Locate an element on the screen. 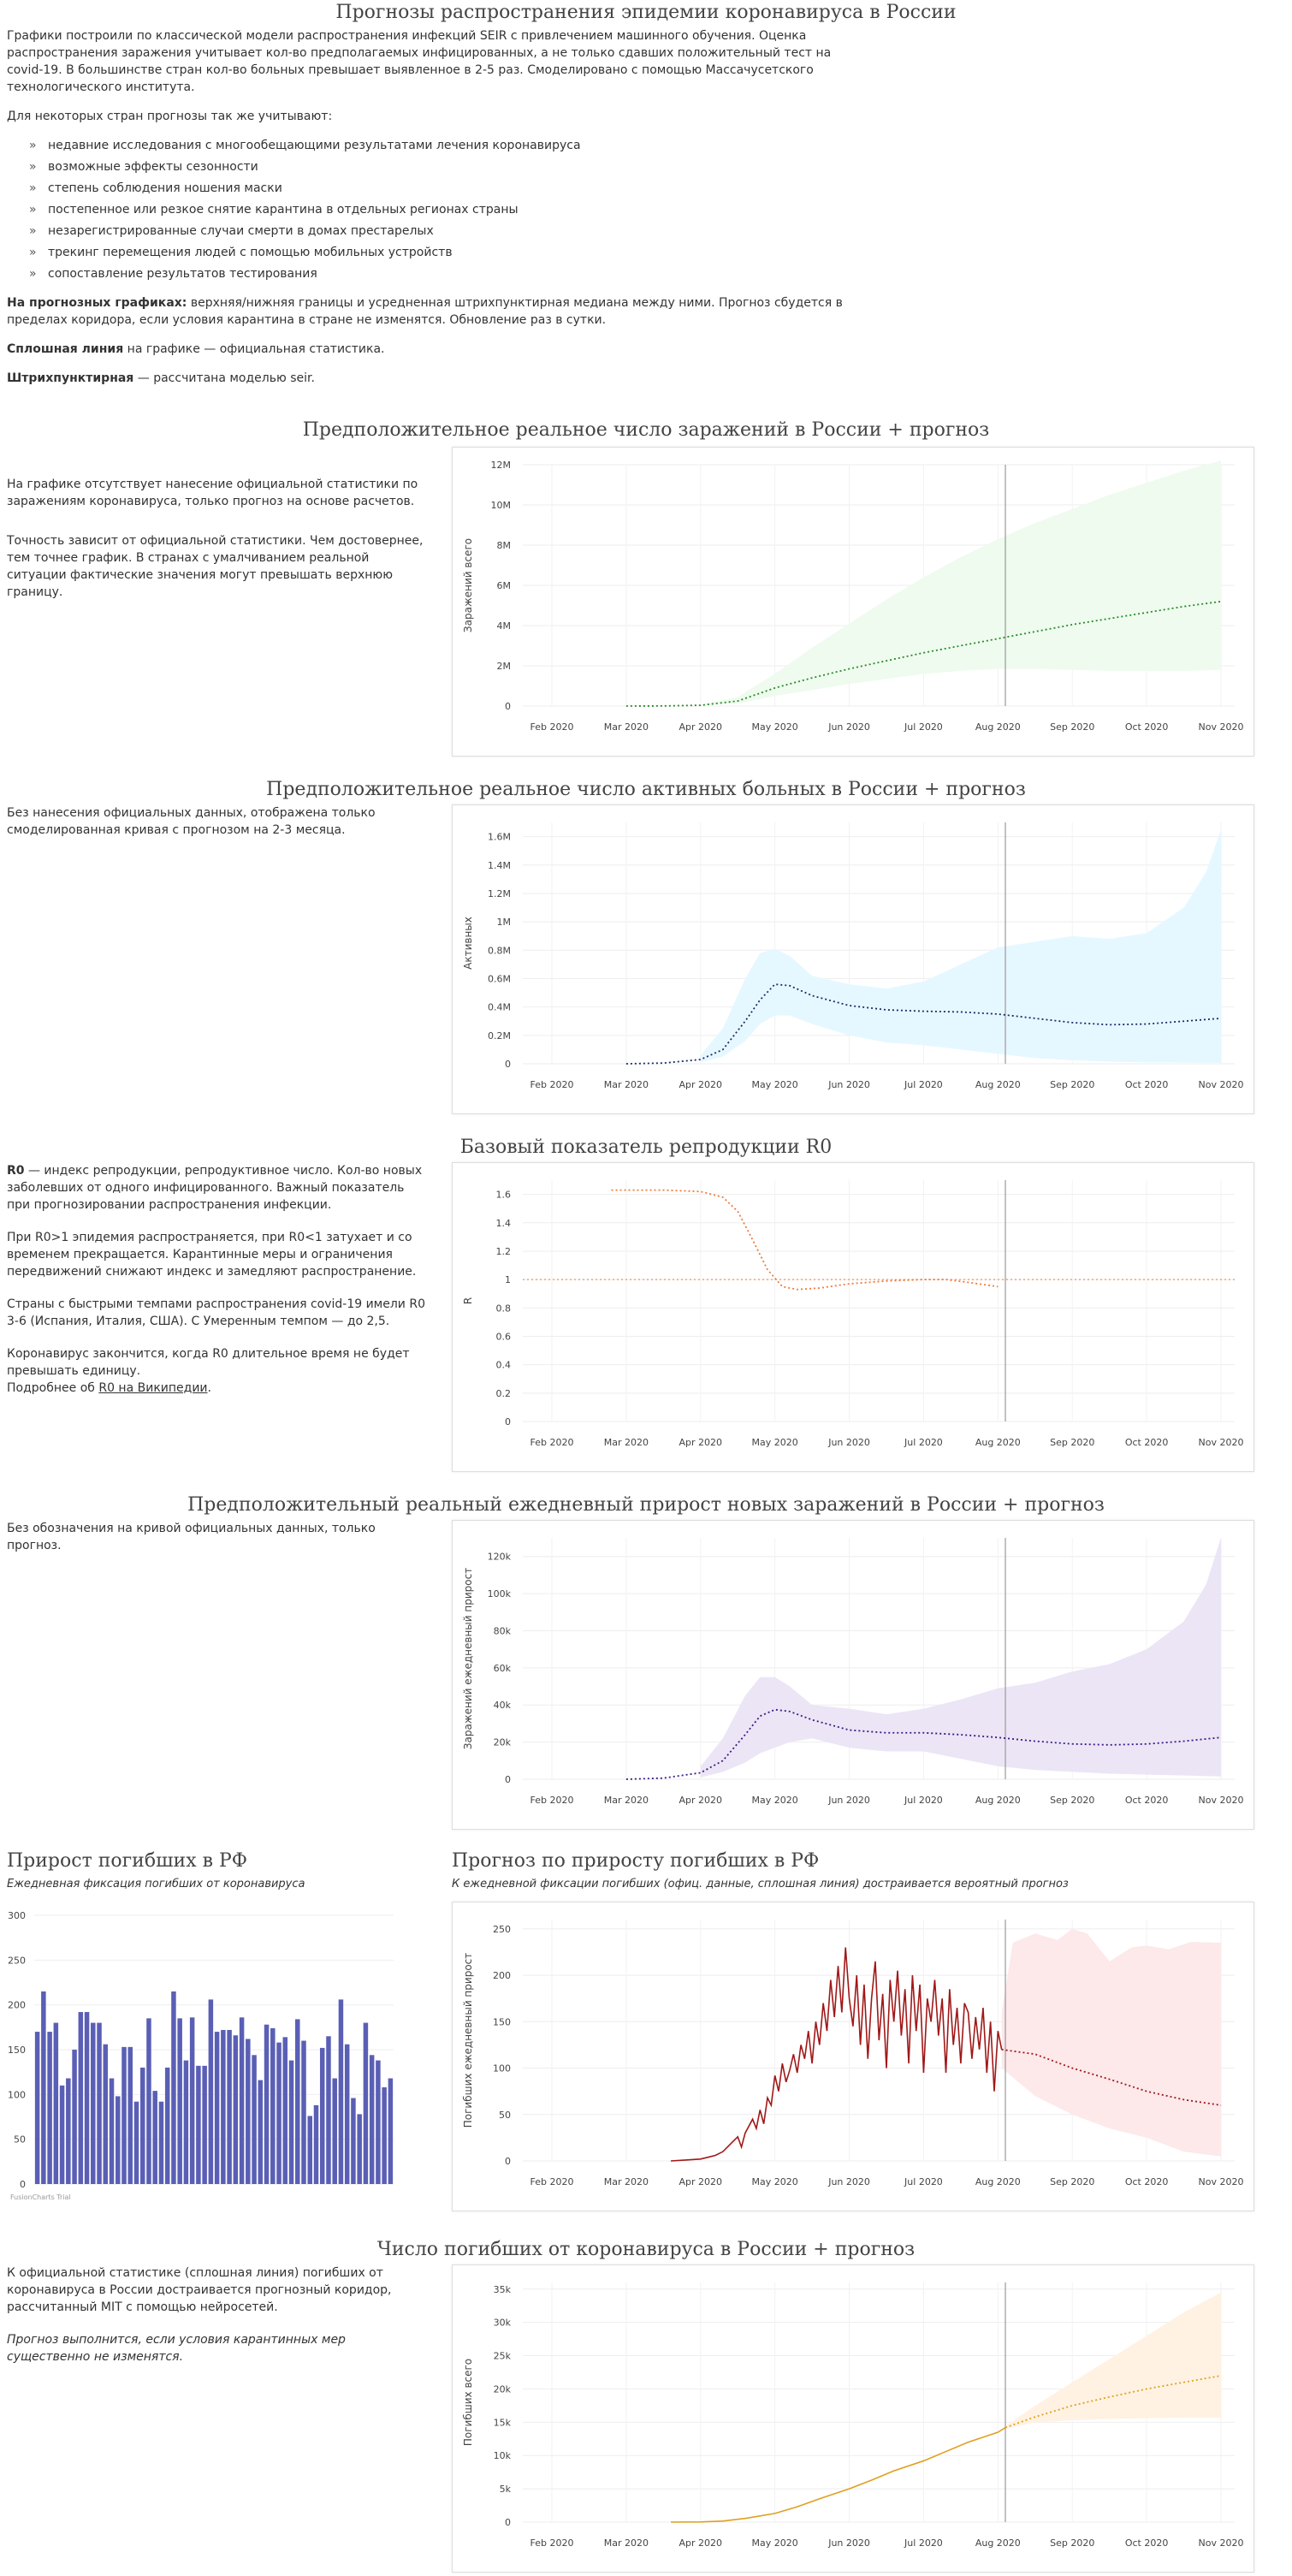  y-axis-title: R is located at coordinates (468, 1300).